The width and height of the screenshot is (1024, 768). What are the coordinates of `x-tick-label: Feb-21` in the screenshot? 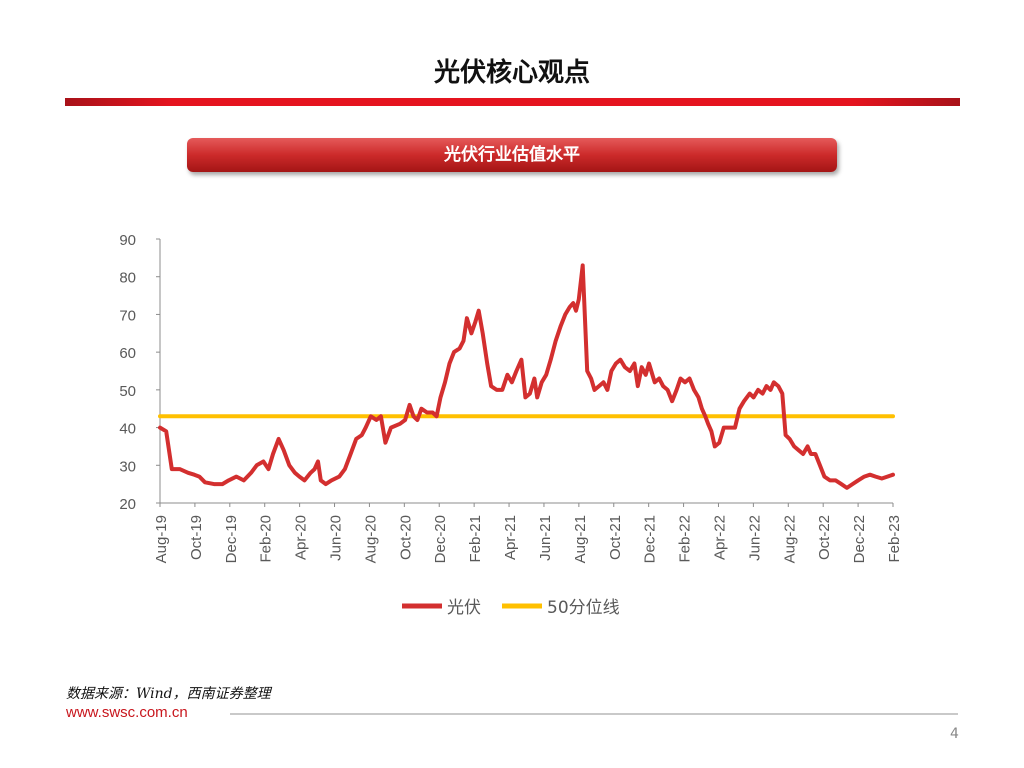 It's located at (475, 539).